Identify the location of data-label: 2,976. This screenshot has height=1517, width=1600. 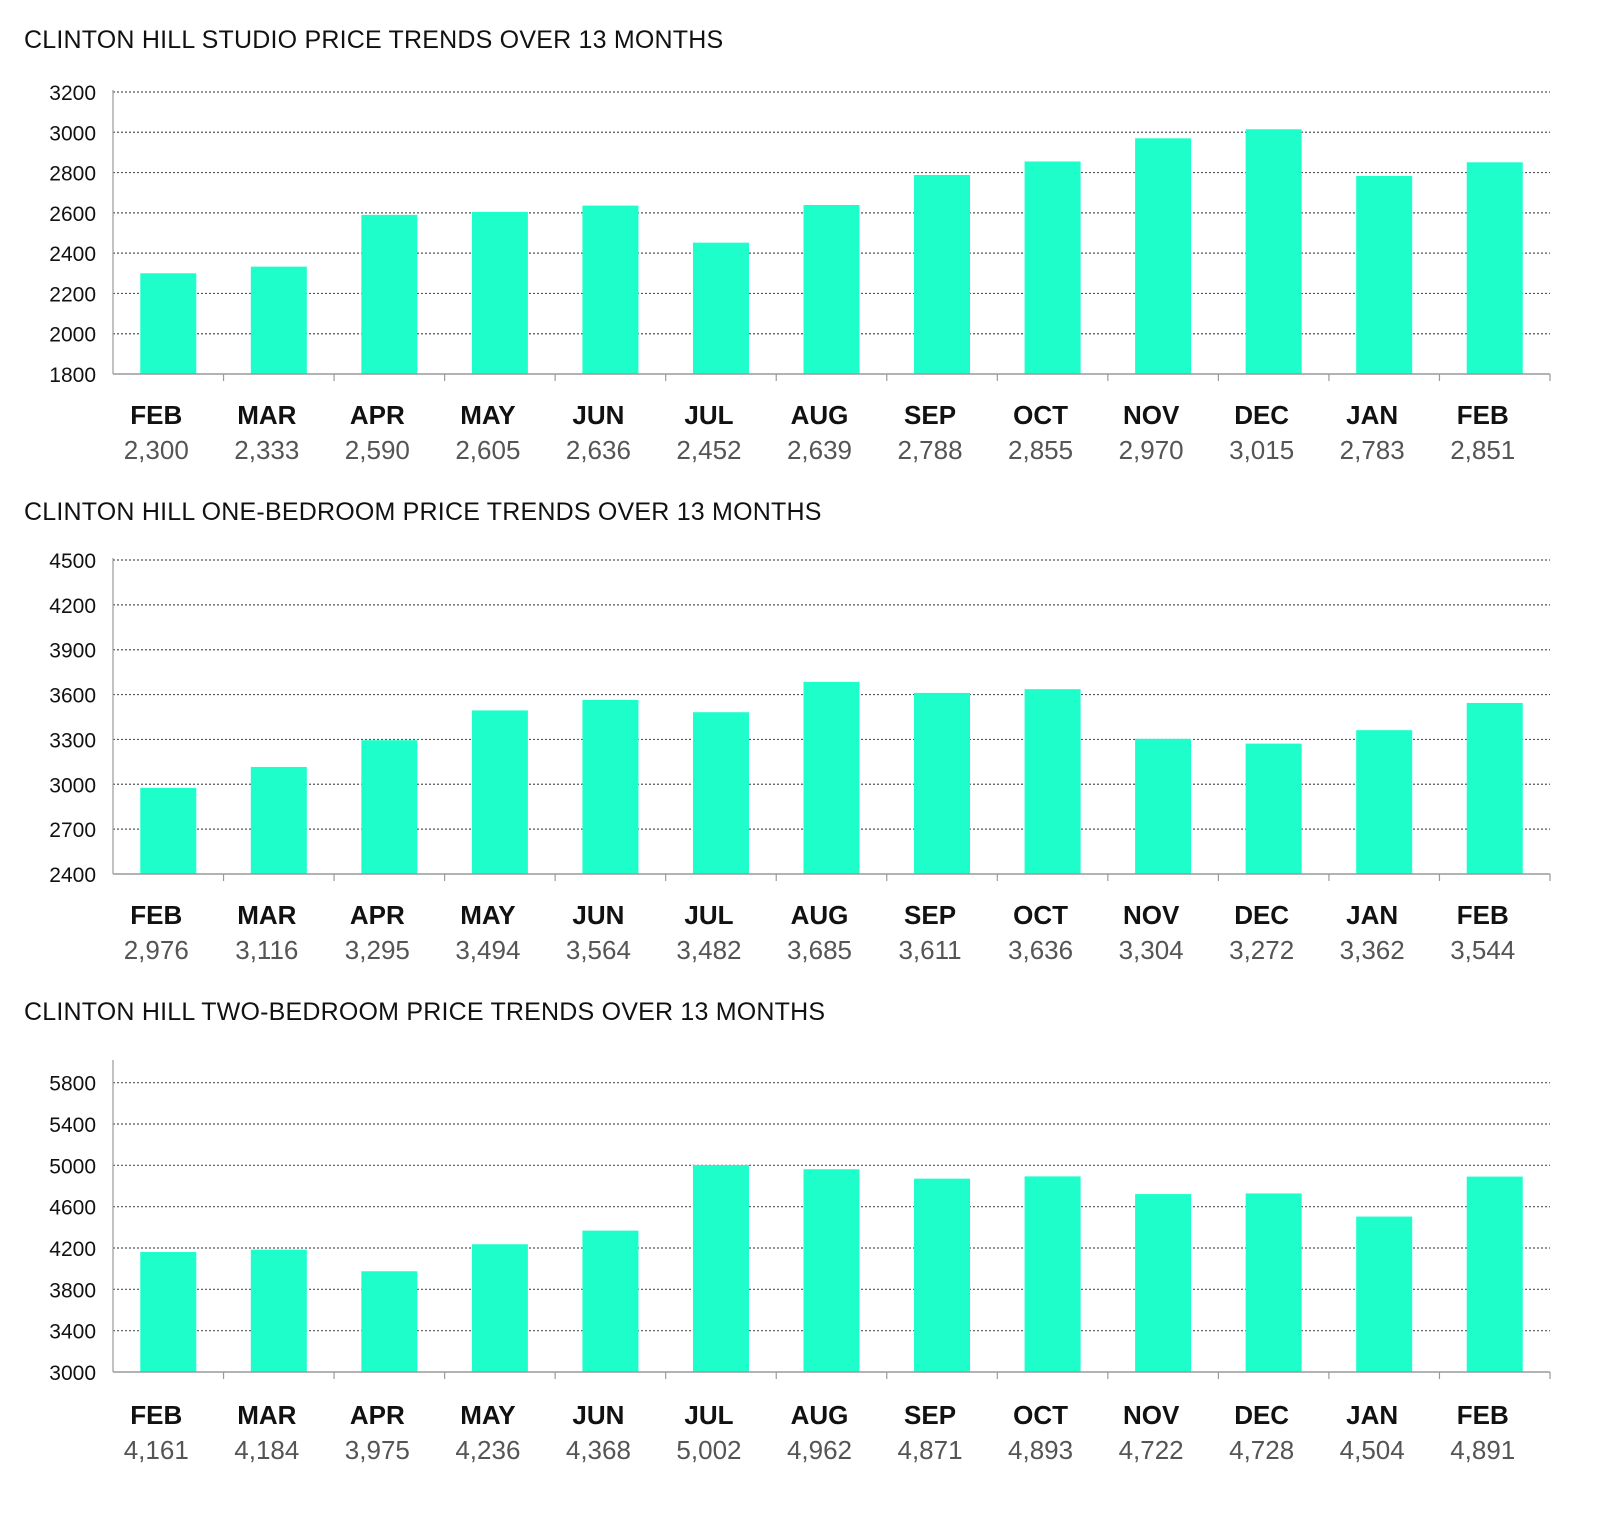
(156, 950).